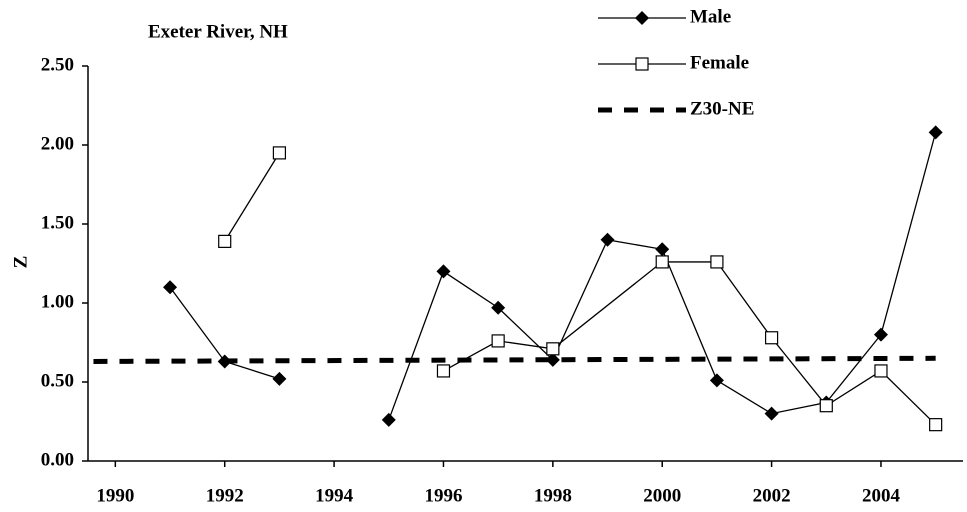 The width and height of the screenshot is (967, 512). Describe the element at coordinates (115, 495) in the screenshot. I see `x-tick-label: 1990` at that location.